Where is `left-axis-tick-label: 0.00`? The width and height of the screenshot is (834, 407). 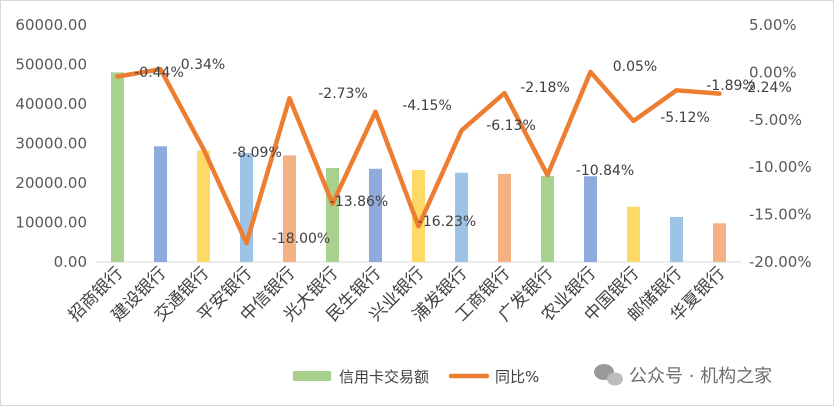
left-axis-tick-label: 0.00 is located at coordinates (70, 262).